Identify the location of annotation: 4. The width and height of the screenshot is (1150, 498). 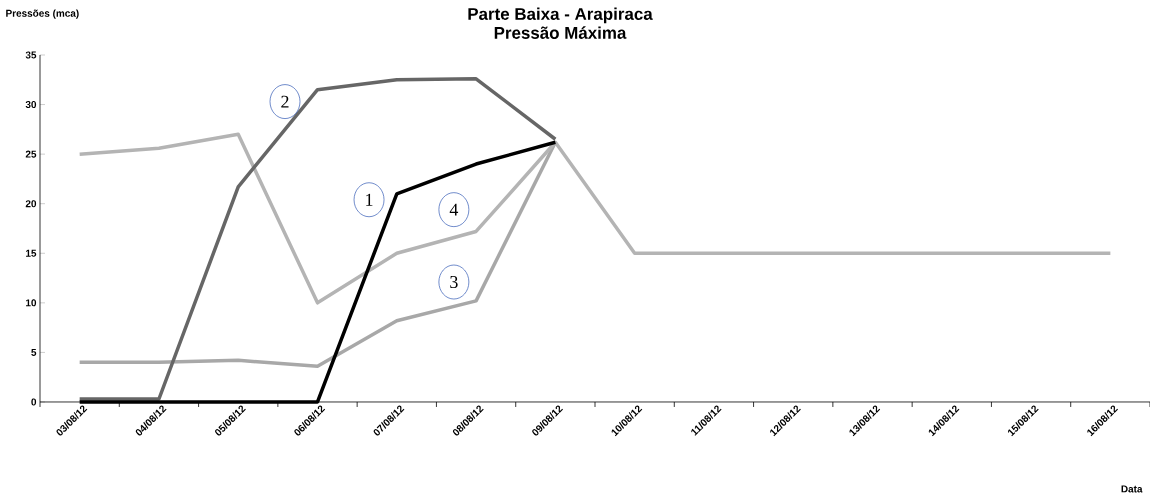
(454, 209).